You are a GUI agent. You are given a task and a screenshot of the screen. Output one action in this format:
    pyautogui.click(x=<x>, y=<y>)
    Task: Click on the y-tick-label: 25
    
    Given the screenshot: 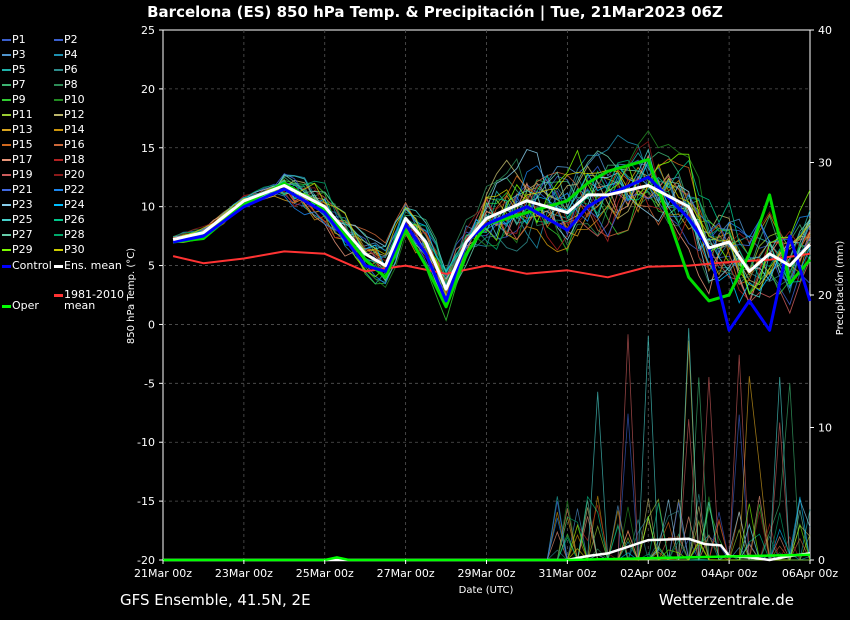 What is the action you would take?
    pyautogui.click(x=148, y=30)
    